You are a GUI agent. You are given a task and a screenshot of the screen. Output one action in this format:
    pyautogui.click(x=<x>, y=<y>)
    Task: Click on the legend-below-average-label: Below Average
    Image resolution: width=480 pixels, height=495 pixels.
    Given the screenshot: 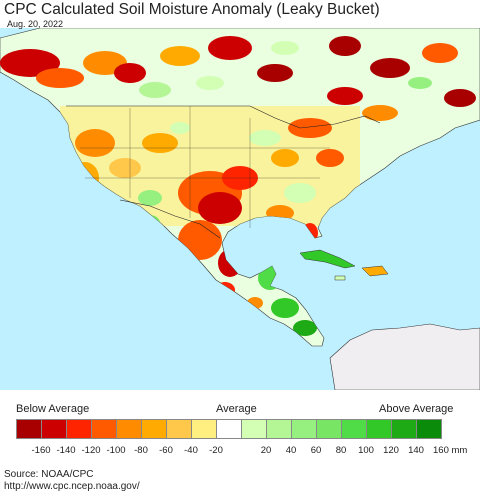 What is the action you would take?
    pyautogui.click(x=53, y=409)
    